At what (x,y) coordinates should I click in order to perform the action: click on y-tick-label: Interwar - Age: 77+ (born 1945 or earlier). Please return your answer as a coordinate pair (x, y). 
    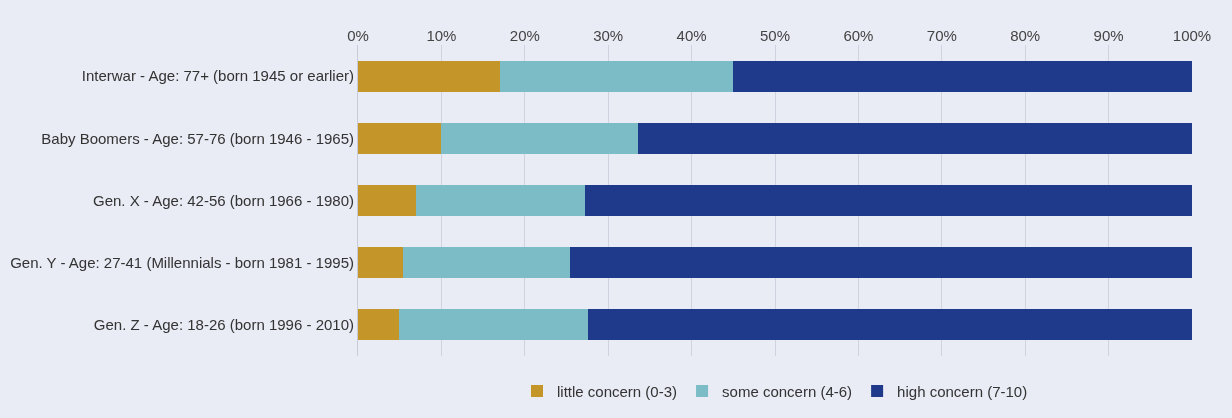
    Looking at the image, I should click on (217, 76).